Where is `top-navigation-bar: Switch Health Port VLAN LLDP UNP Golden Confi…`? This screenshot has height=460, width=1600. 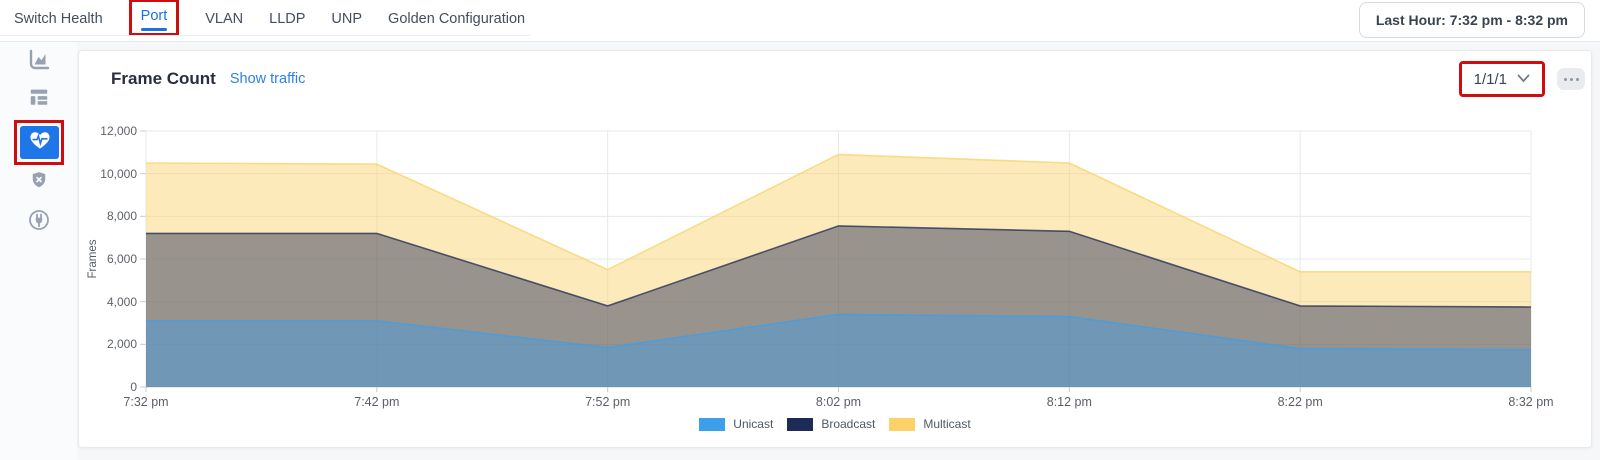 top-navigation-bar: Switch Health Port VLAN LLDP UNP Golden Confi… is located at coordinates (800, 21).